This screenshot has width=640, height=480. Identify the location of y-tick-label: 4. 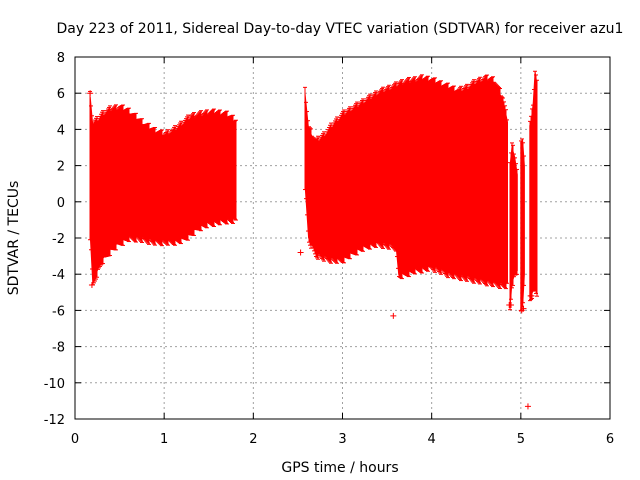
(61, 130).